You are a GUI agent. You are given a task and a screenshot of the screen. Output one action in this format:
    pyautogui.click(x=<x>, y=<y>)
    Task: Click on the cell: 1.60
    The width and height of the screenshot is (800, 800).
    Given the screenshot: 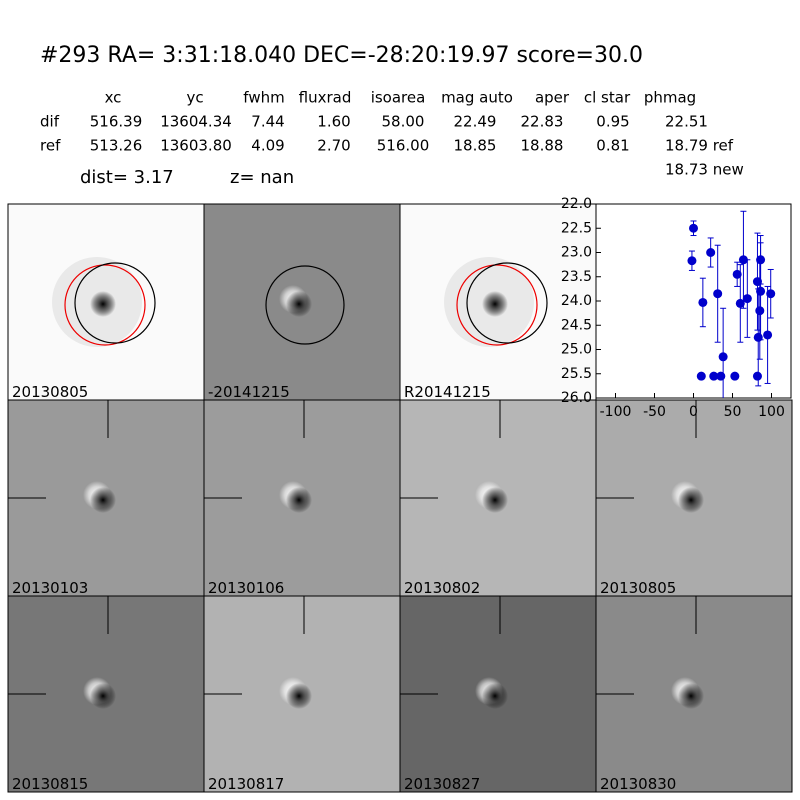 What is the action you would take?
    pyautogui.click(x=333, y=122)
    